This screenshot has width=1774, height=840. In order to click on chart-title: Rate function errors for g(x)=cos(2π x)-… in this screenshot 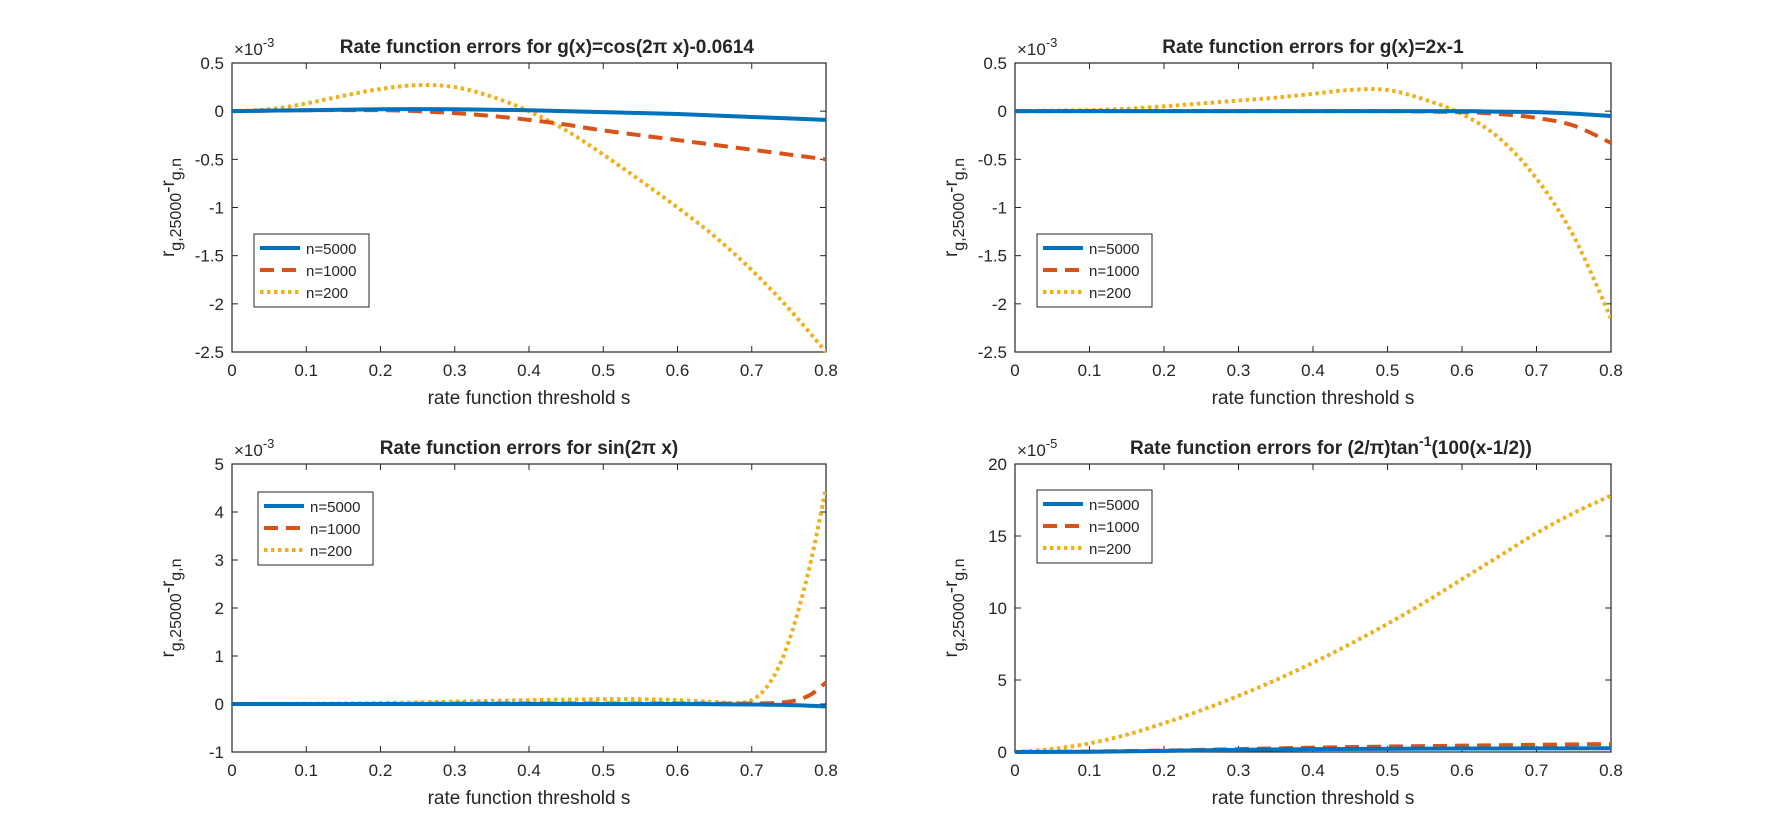, I will do `click(547, 47)`.